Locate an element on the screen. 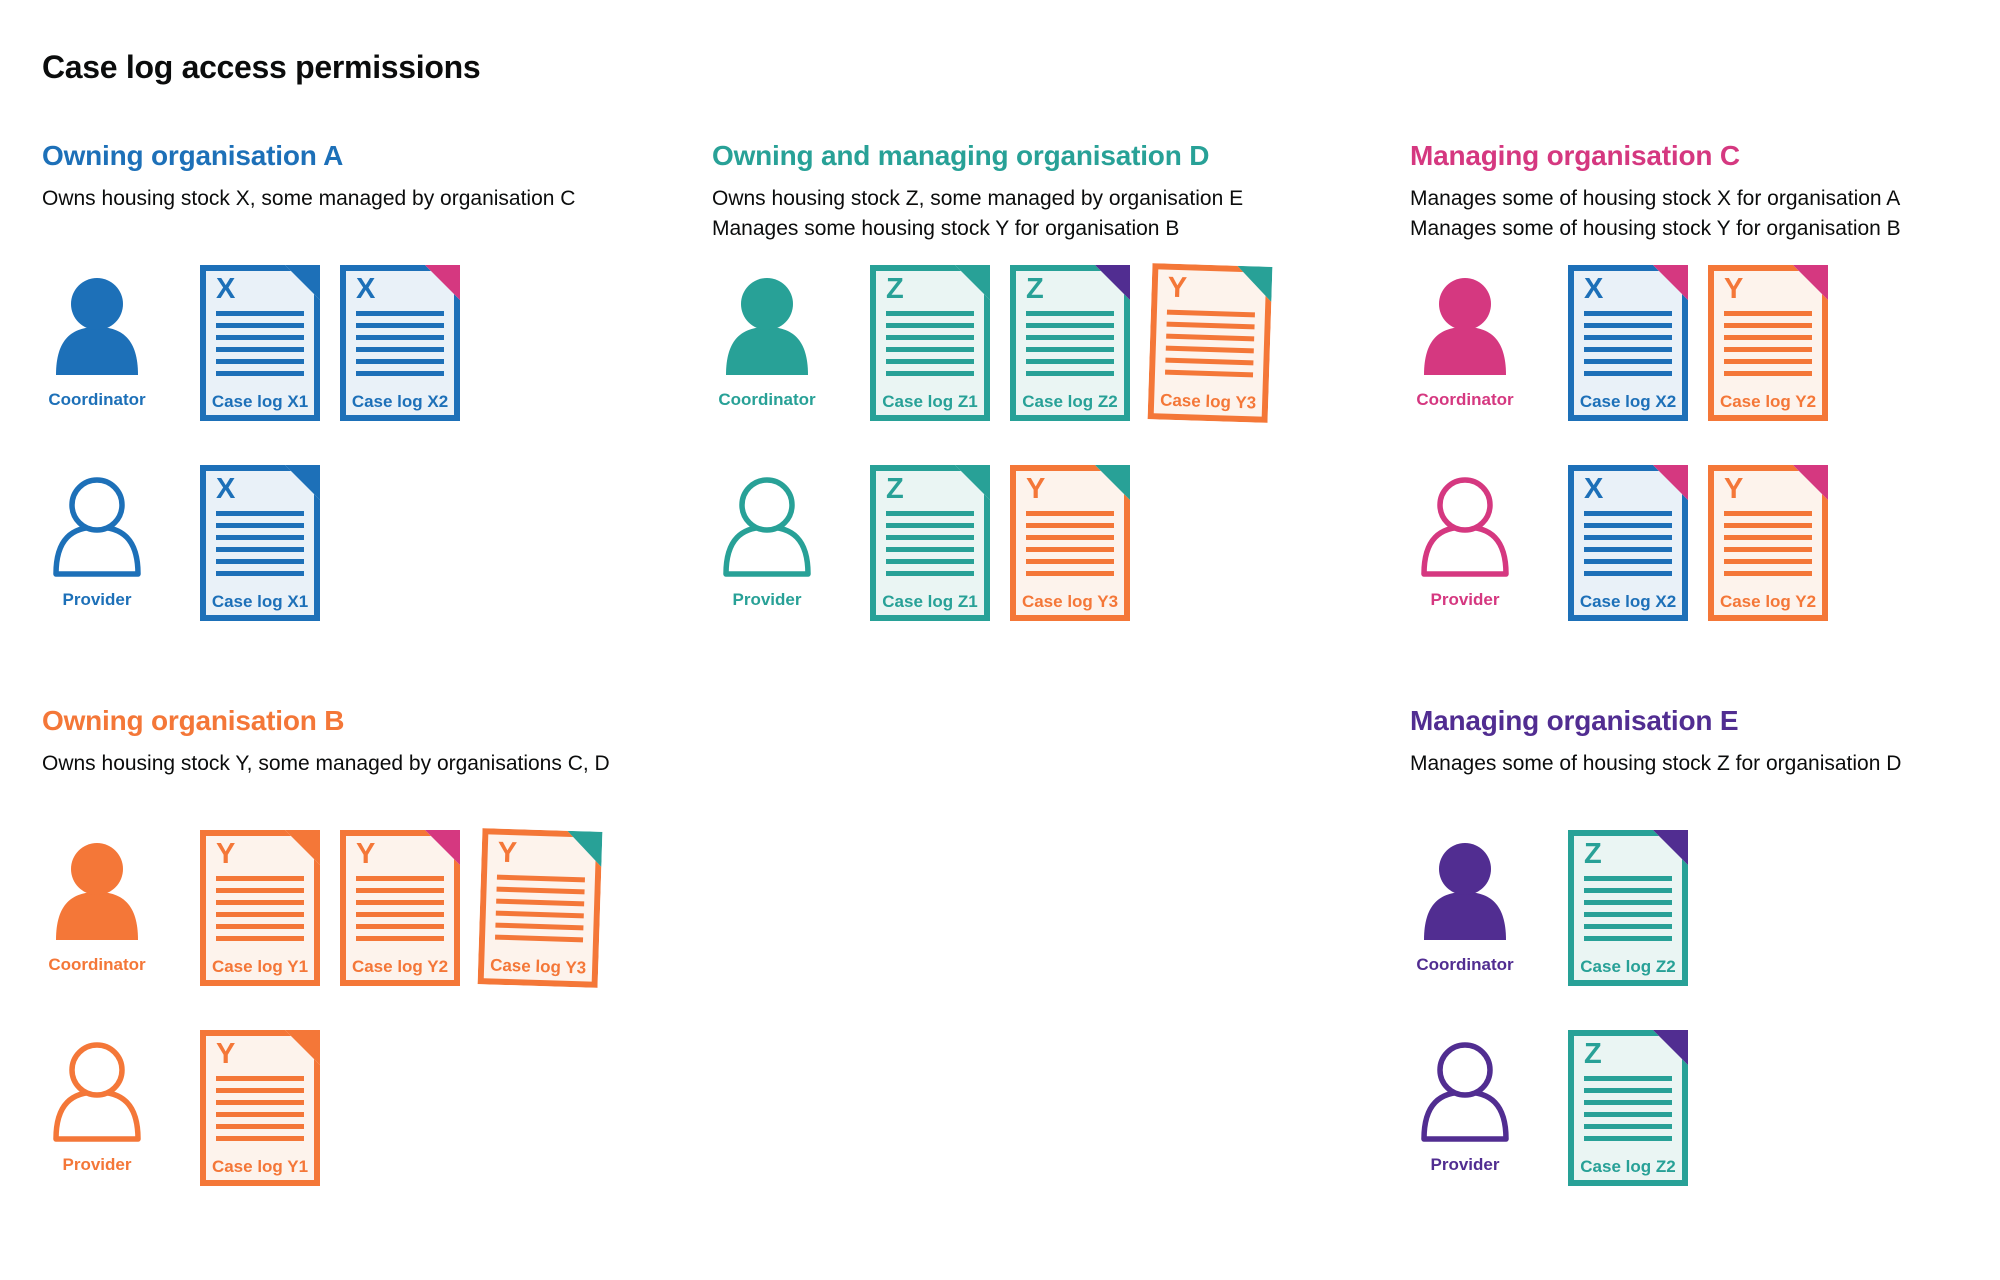 The width and height of the screenshot is (2000, 1280). doc-group: X Case log X1 X Case log X2 is located at coordinates (330, 343).